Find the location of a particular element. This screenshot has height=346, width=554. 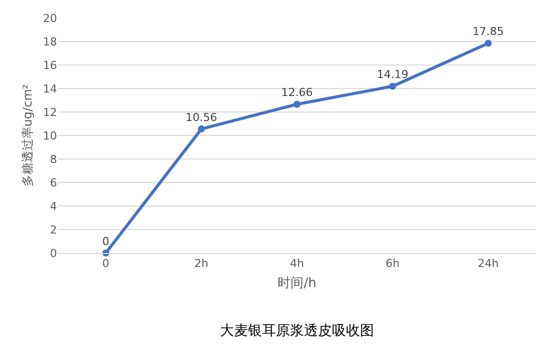

y-tick-label: 14 is located at coordinates (50, 89).